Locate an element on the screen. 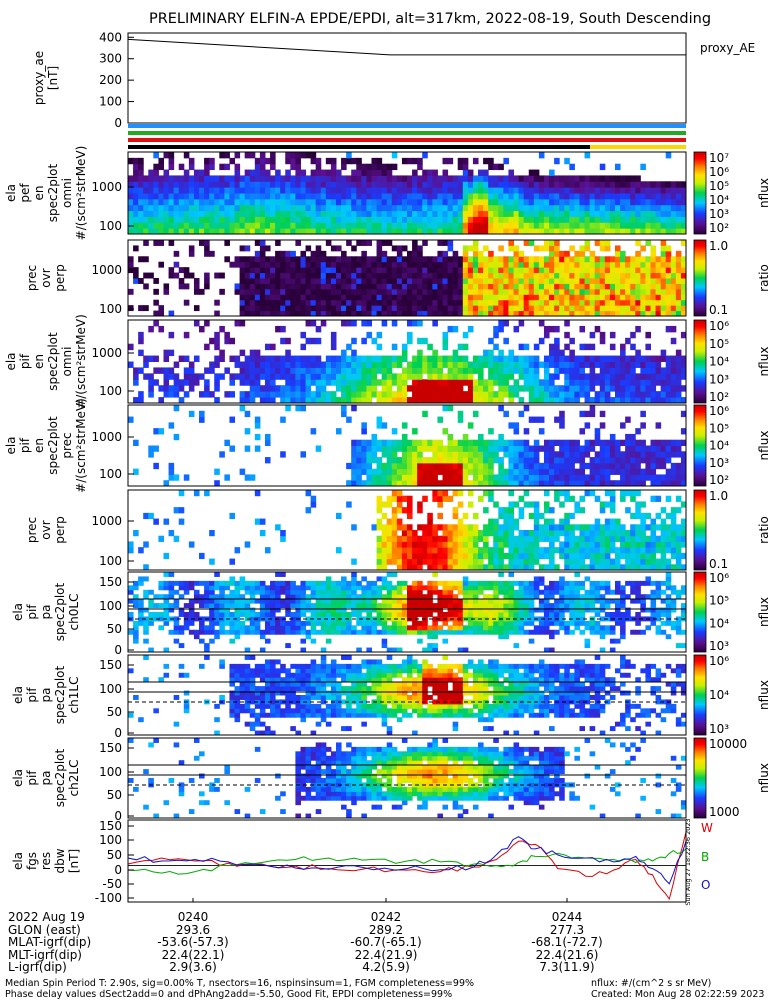 This screenshot has width=775, height=1000. side-stamp: Sun Aug 27 18:22:36 2023 is located at coordinates (688, 861).